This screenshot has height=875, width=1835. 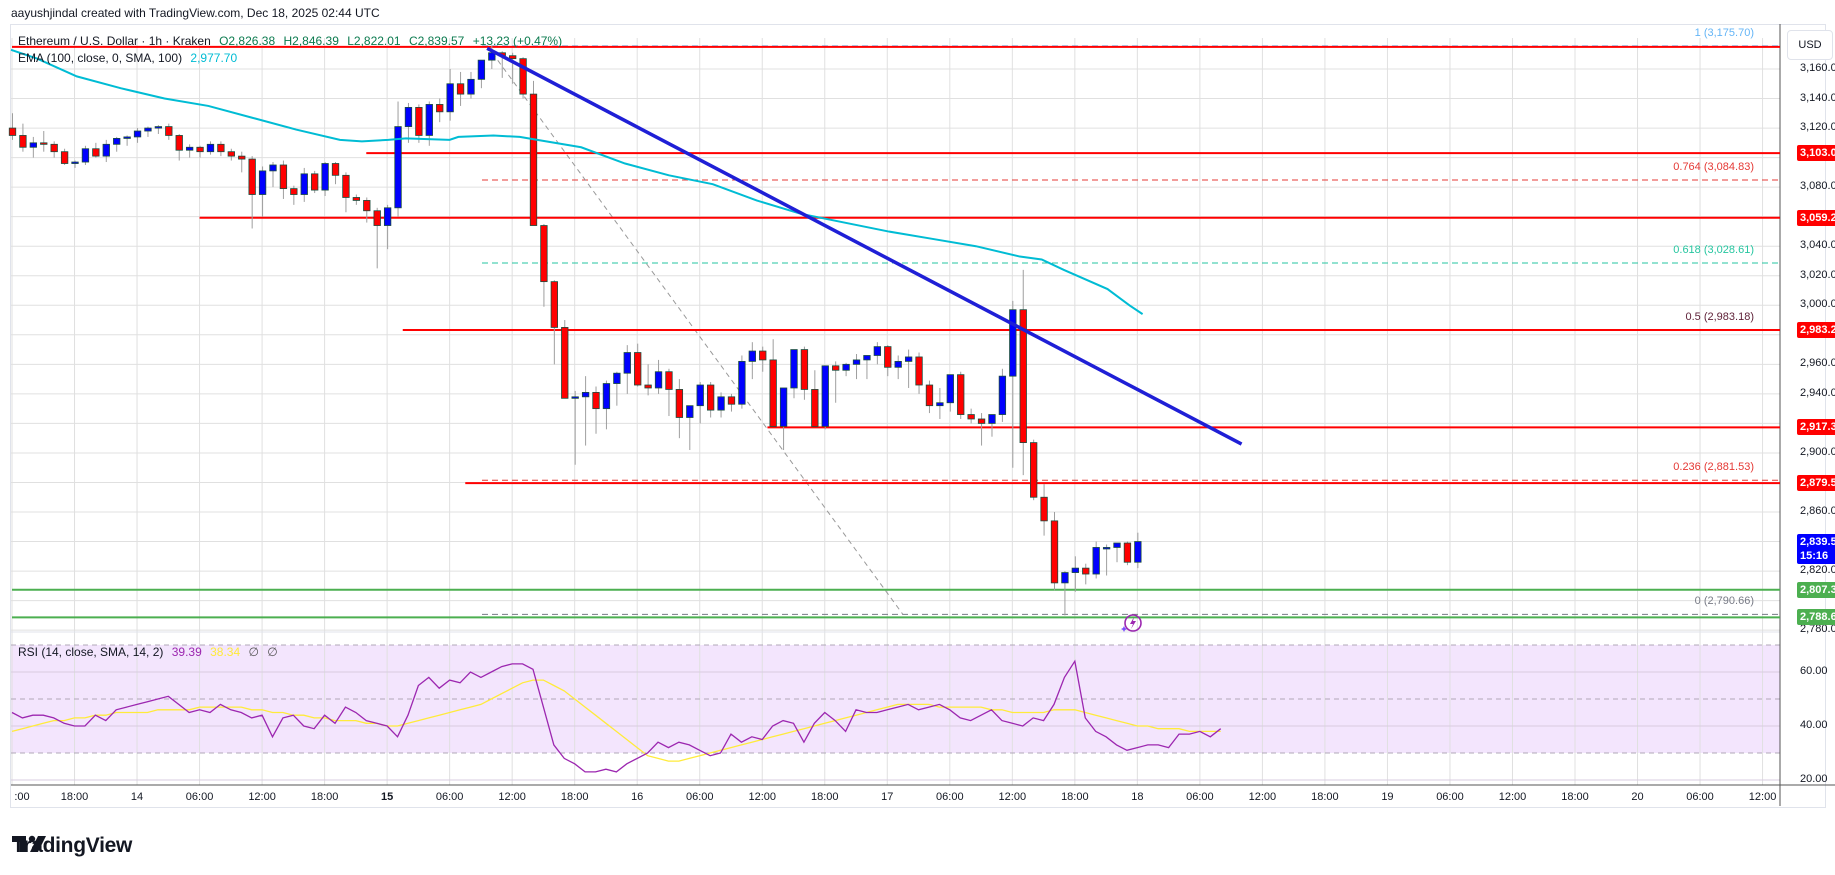 I want to click on price-axis-tick: 2,940.00, so click(x=1817, y=392).